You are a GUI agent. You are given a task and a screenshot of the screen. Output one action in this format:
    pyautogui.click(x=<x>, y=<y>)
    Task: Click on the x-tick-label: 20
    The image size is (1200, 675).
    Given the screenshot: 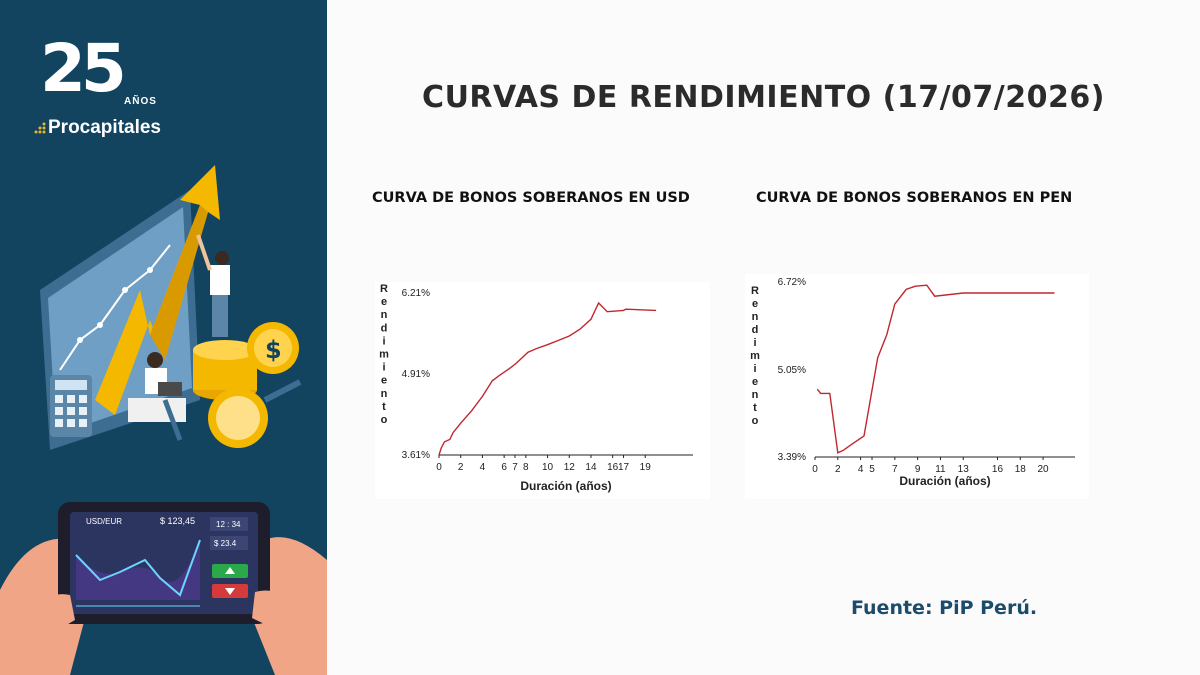 What is the action you would take?
    pyautogui.click(x=1044, y=469)
    